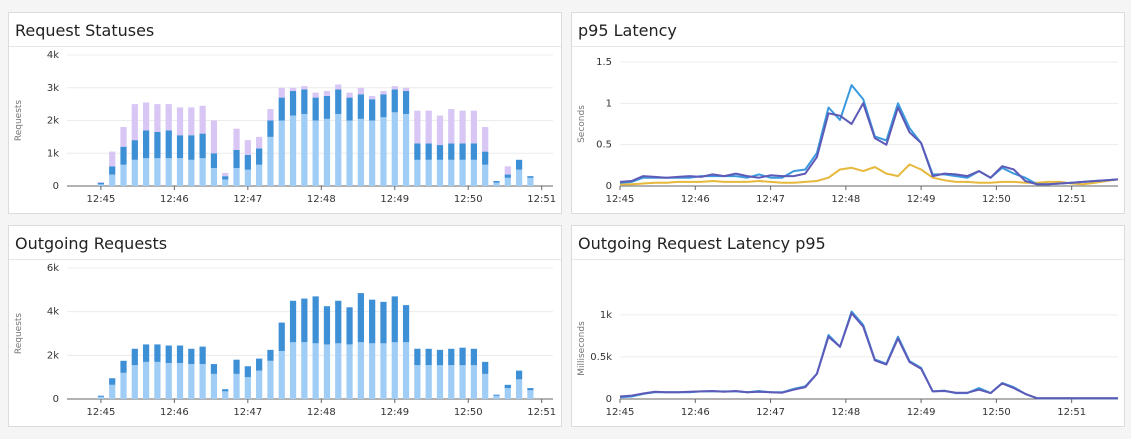 Image resolution: width=1131 pixels, height=439 pixels. Describe the element at coordinates (53, 121) in the screenshot. I see `p0-ytick-label: 2k` at that location.